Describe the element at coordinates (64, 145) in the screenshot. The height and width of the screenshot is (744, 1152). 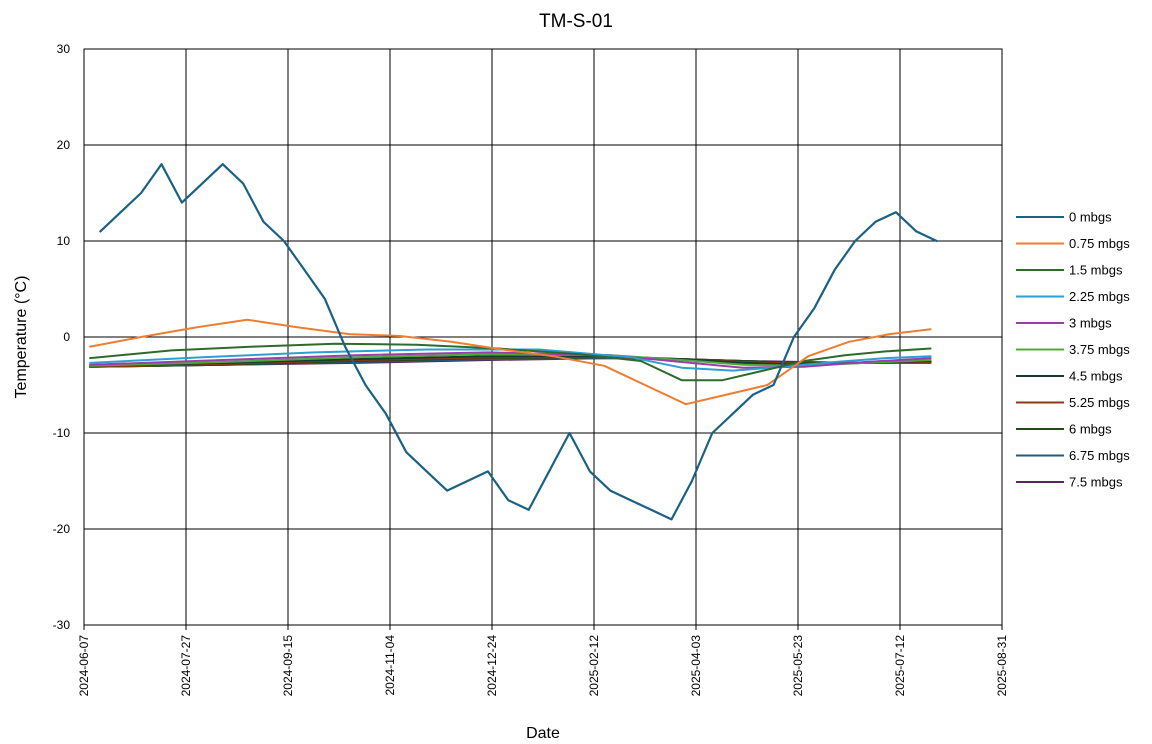
I see `y-tick-label: 20` at that location.